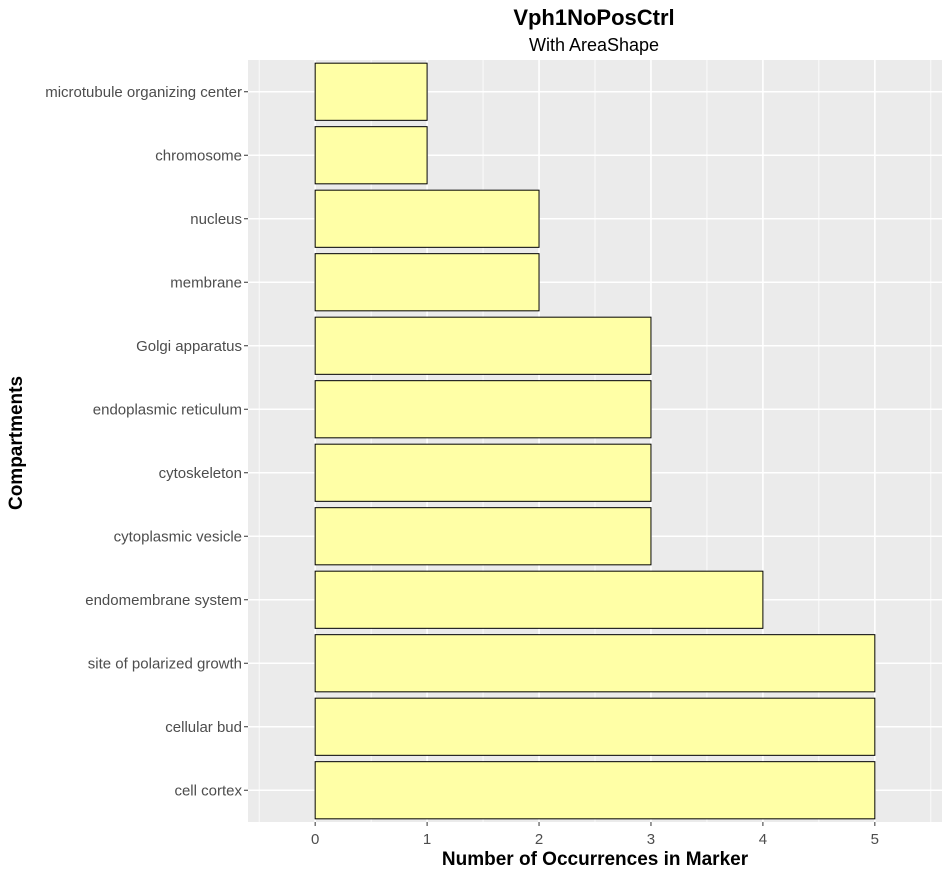  Describe the element at coordinates (208, 790) in the screenshot. I see `y-tick-label: cell cortex` at that location.